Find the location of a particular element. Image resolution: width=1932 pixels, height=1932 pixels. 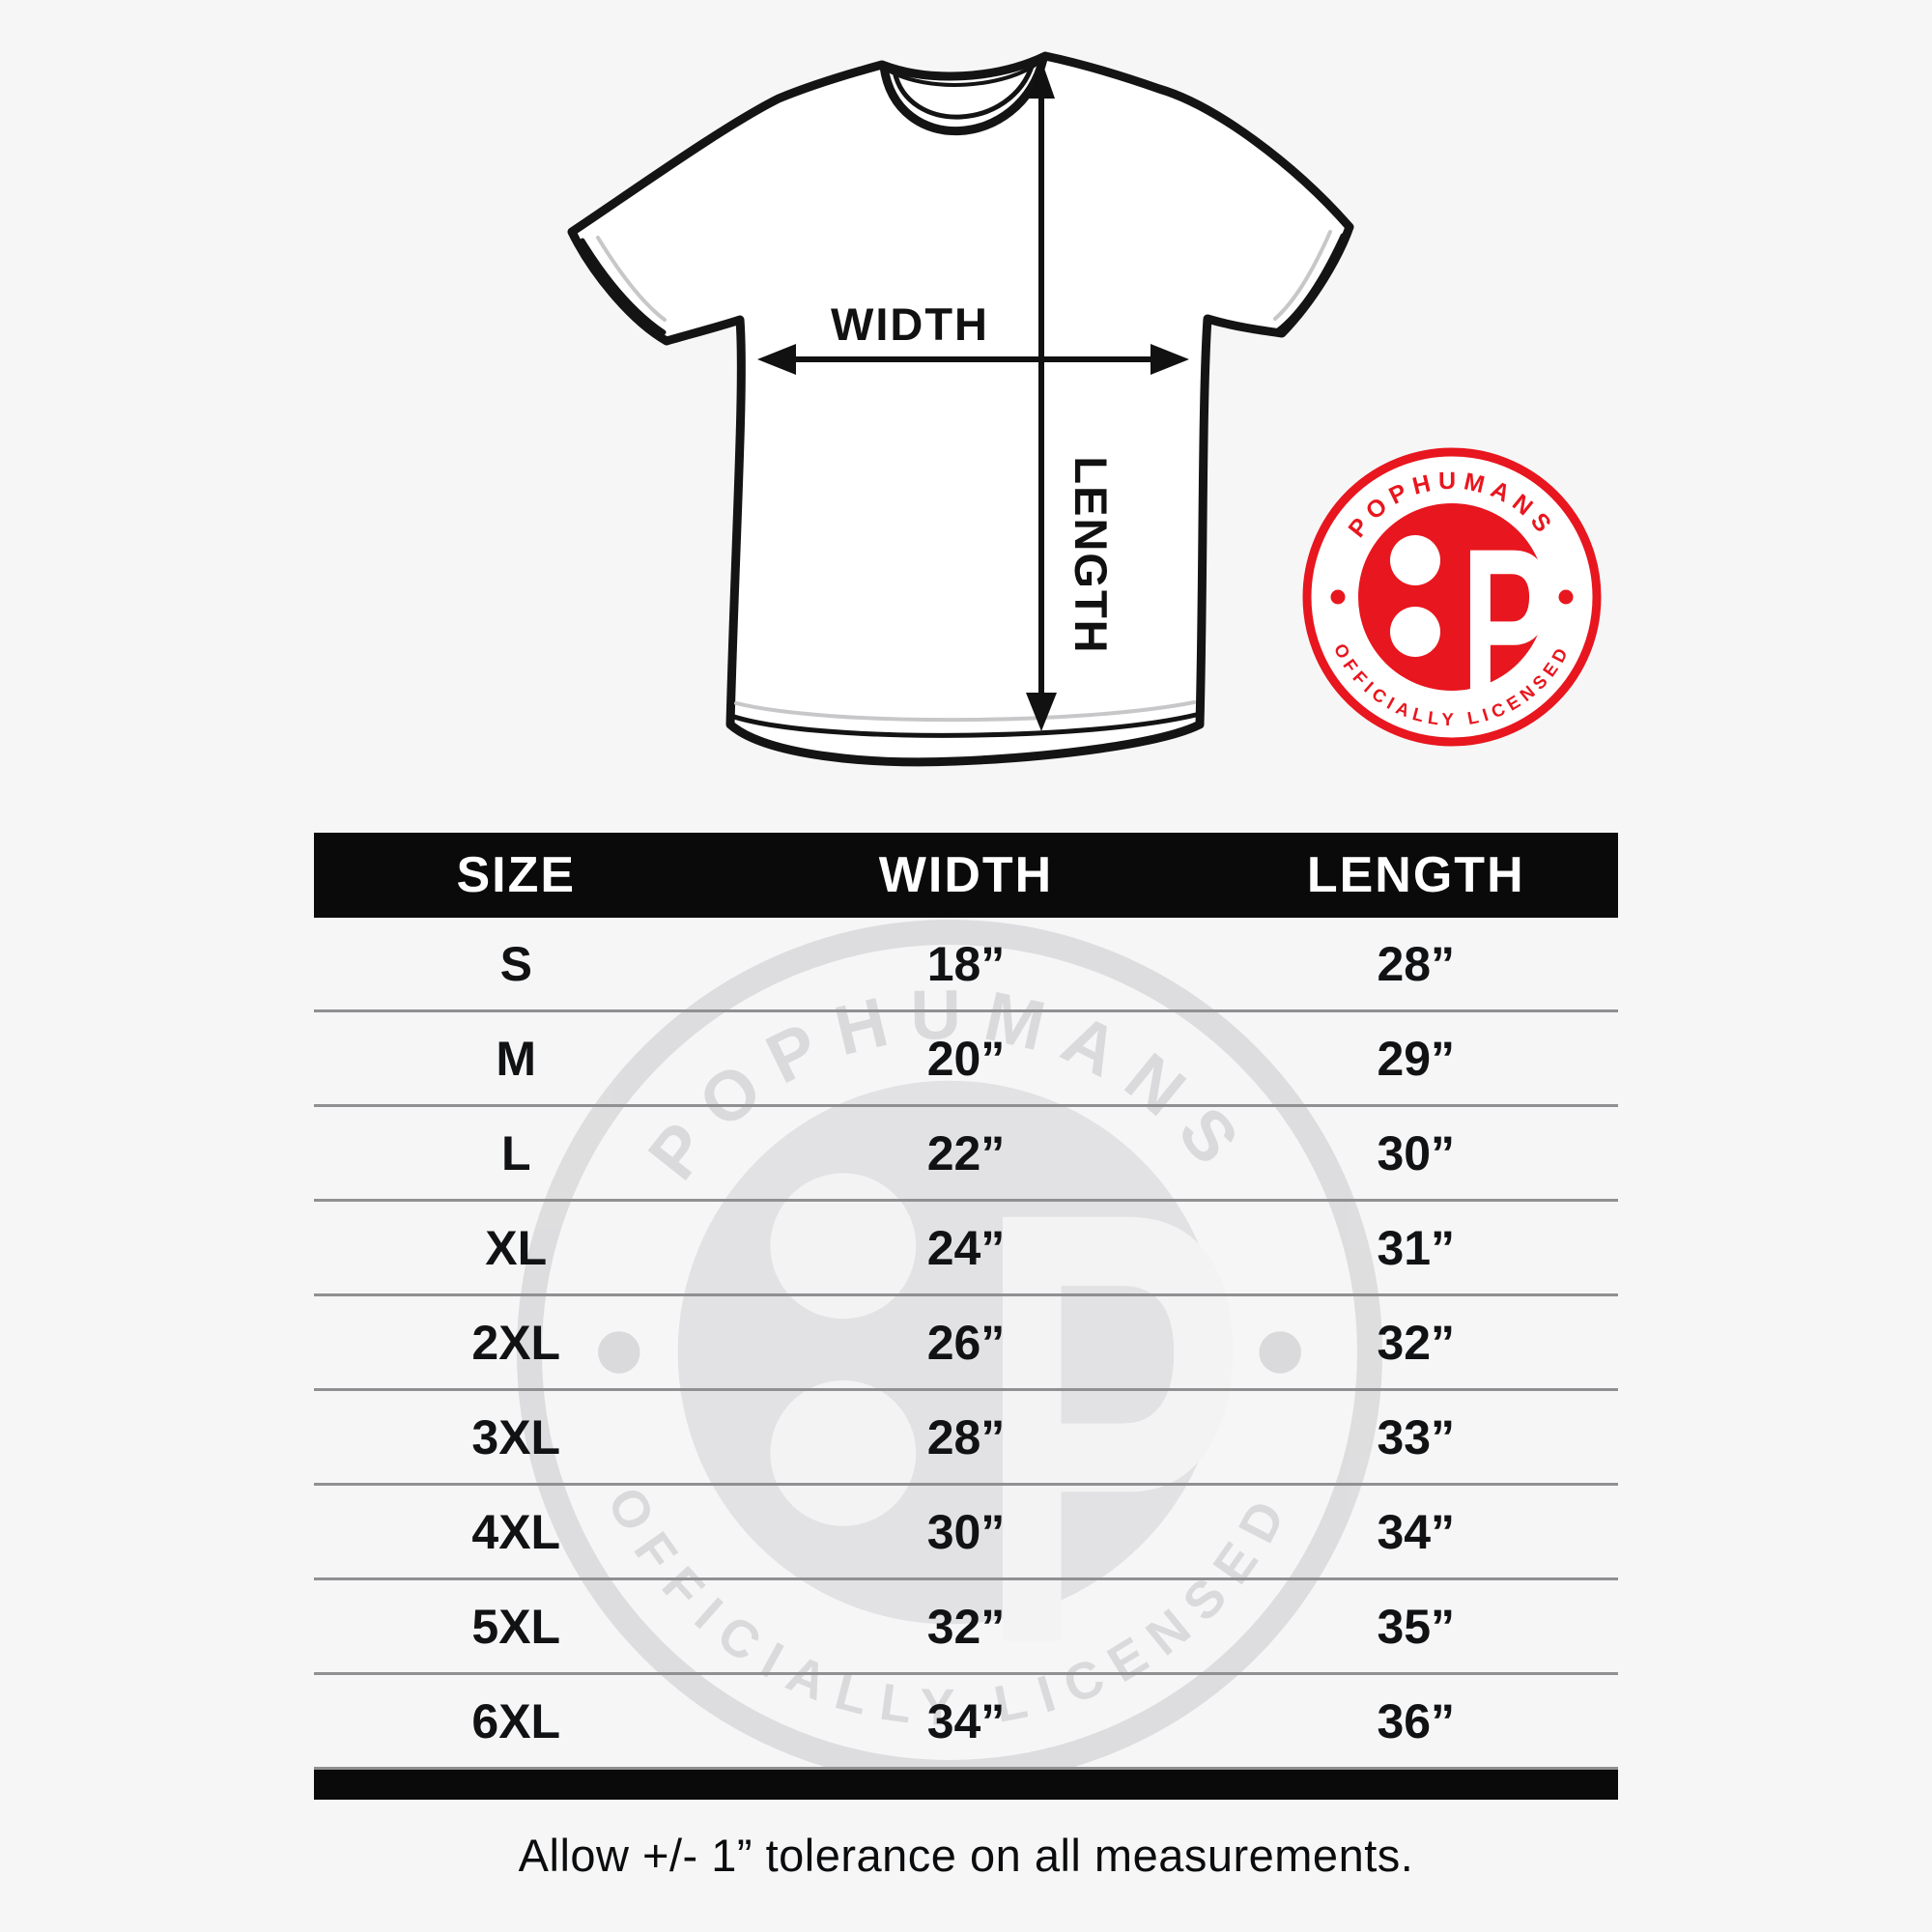

table-row: 5XL 32” 35” is located at coordinates (966, 1627).